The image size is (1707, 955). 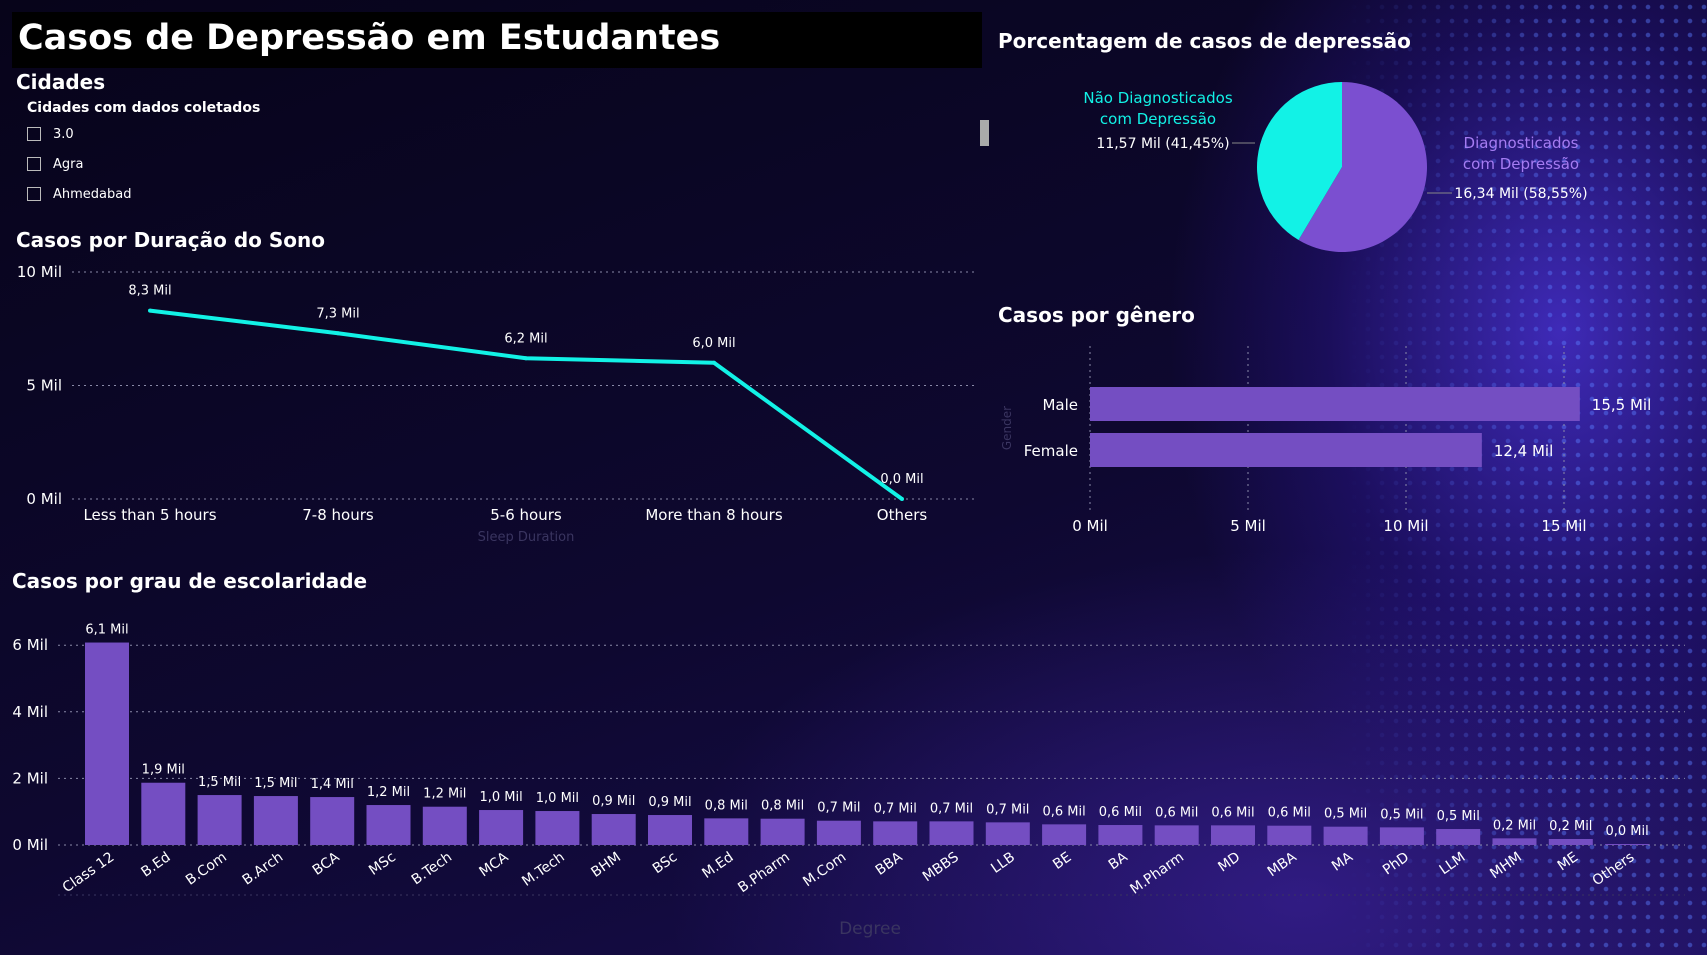 I want to click on sleep-data-label: 6,2 Mil, so click(x=525, y=338).